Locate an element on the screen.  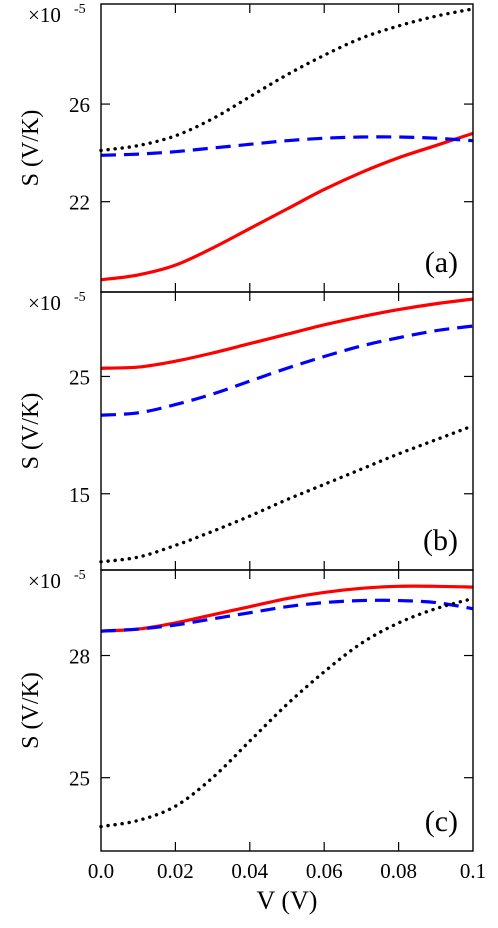
panel-label: (a) is located at coordinates (441, 262).